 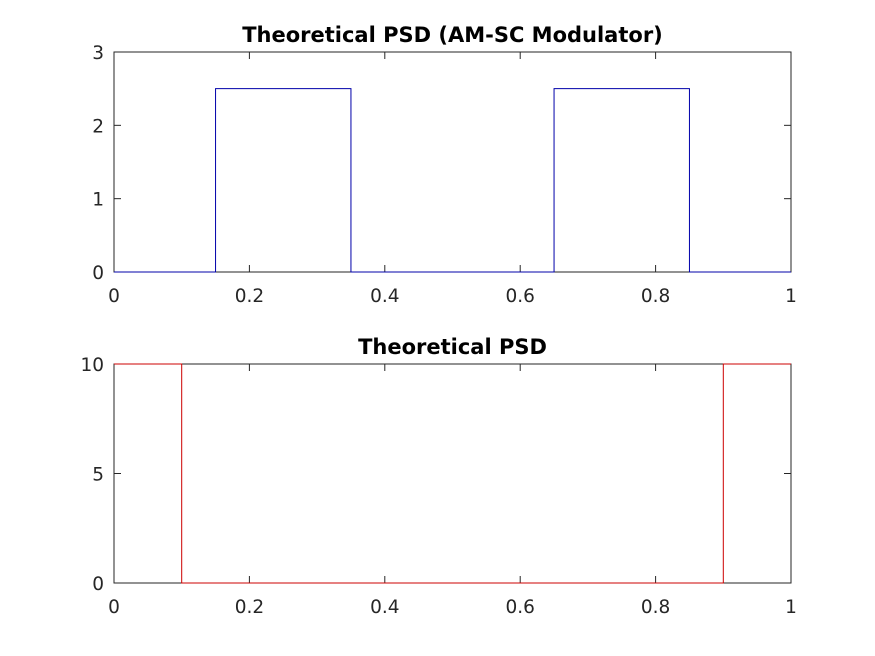 I want to click on y-tick-label: 1, so click(x=98, y=200).